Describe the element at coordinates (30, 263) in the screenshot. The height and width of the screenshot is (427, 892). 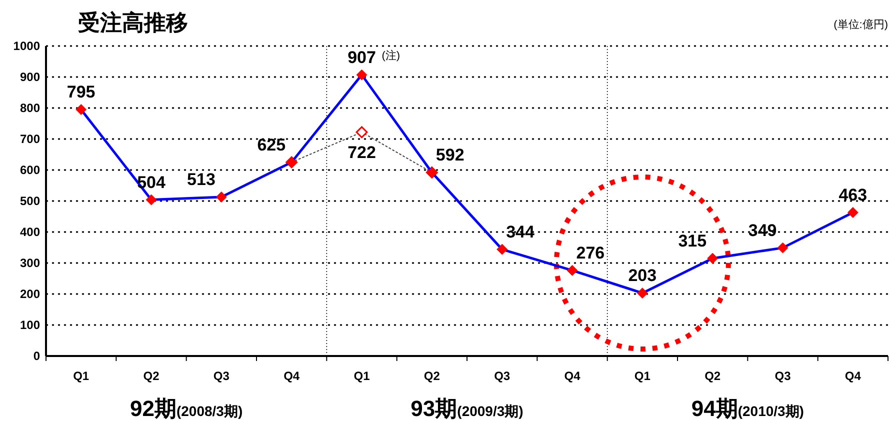
I see `y-tick-label: 300` at that location.